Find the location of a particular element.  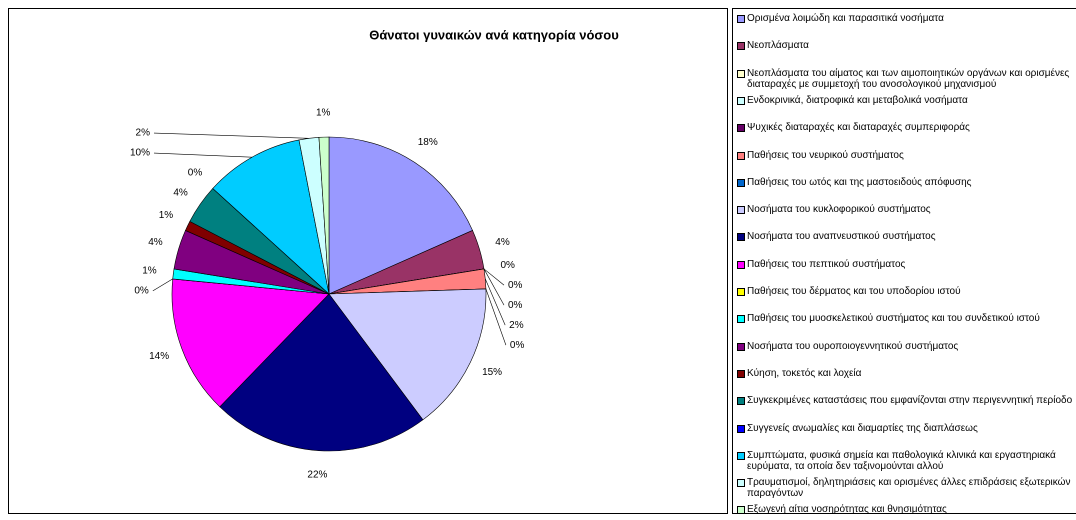

legend-label: Νεοπλάσματα is located at coordinates (778, 46).